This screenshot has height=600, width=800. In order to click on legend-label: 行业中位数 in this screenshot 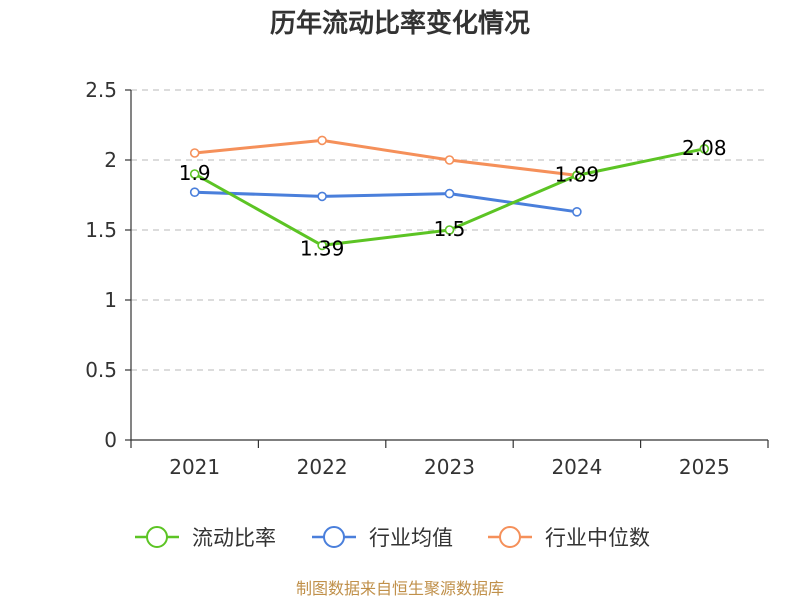, I will do `click(597, 538)`.